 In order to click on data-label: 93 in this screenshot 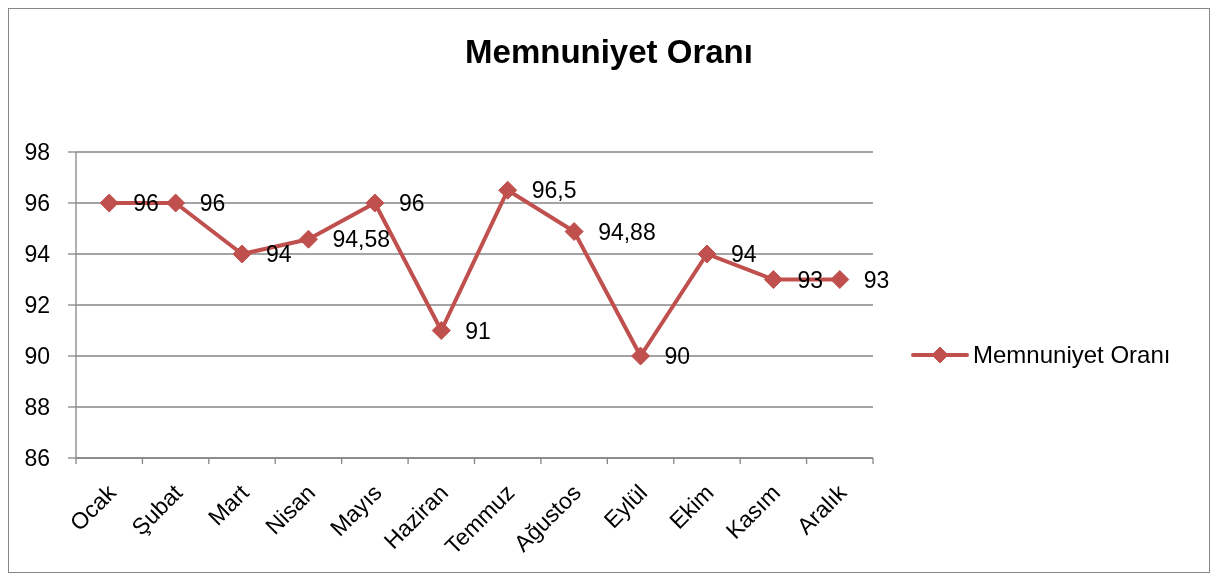, I will do `click(876, 279)`.